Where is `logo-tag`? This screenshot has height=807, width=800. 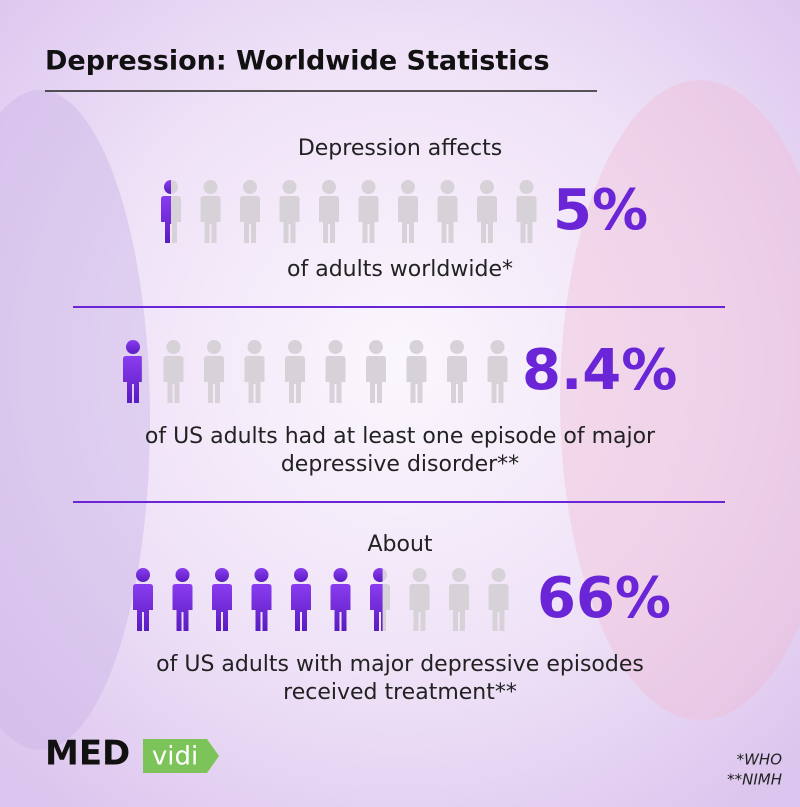 logo-tag is located at coordinates (181, 756).